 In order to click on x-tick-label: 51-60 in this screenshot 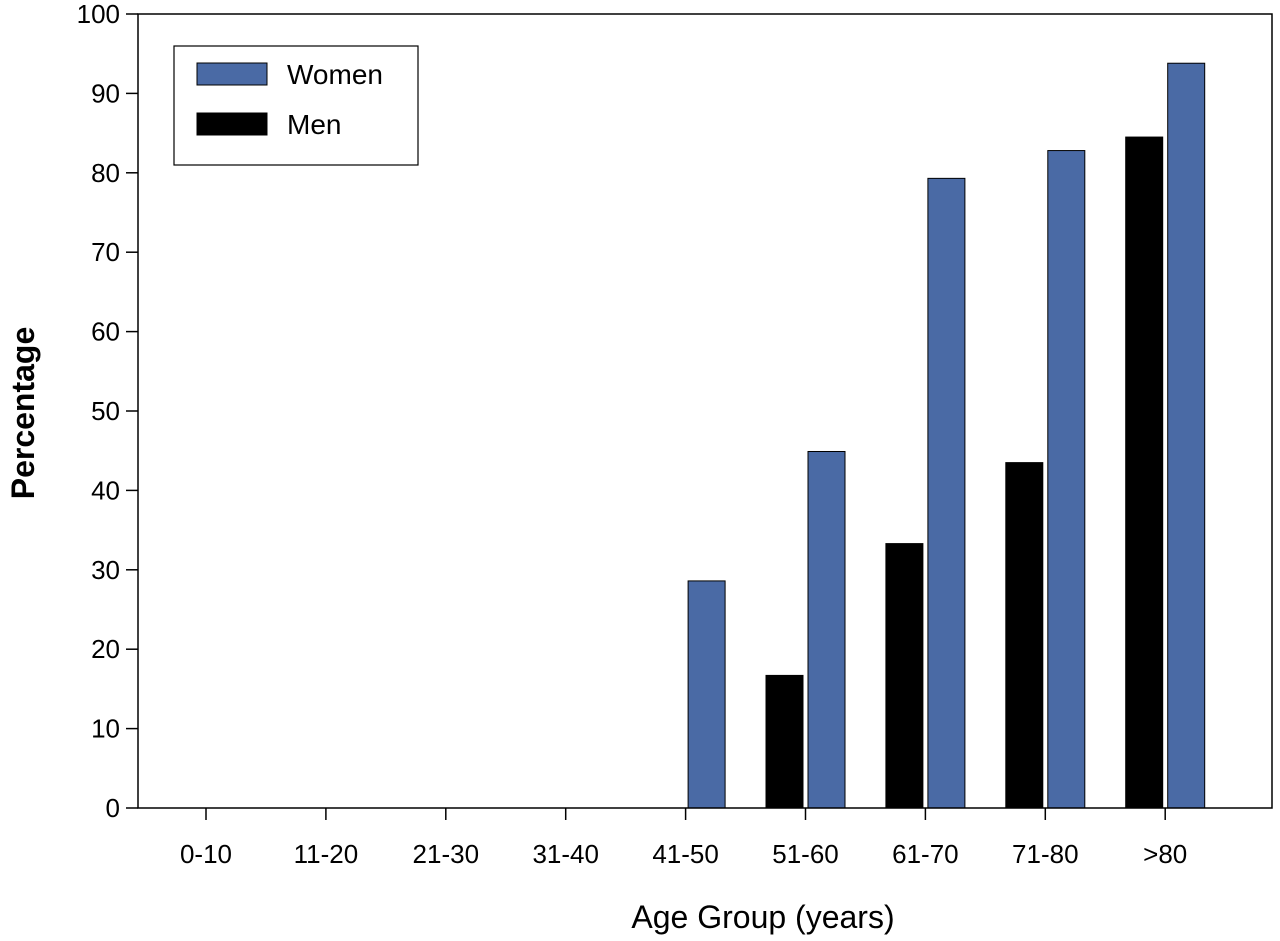, I will do `click(805, 854)`.